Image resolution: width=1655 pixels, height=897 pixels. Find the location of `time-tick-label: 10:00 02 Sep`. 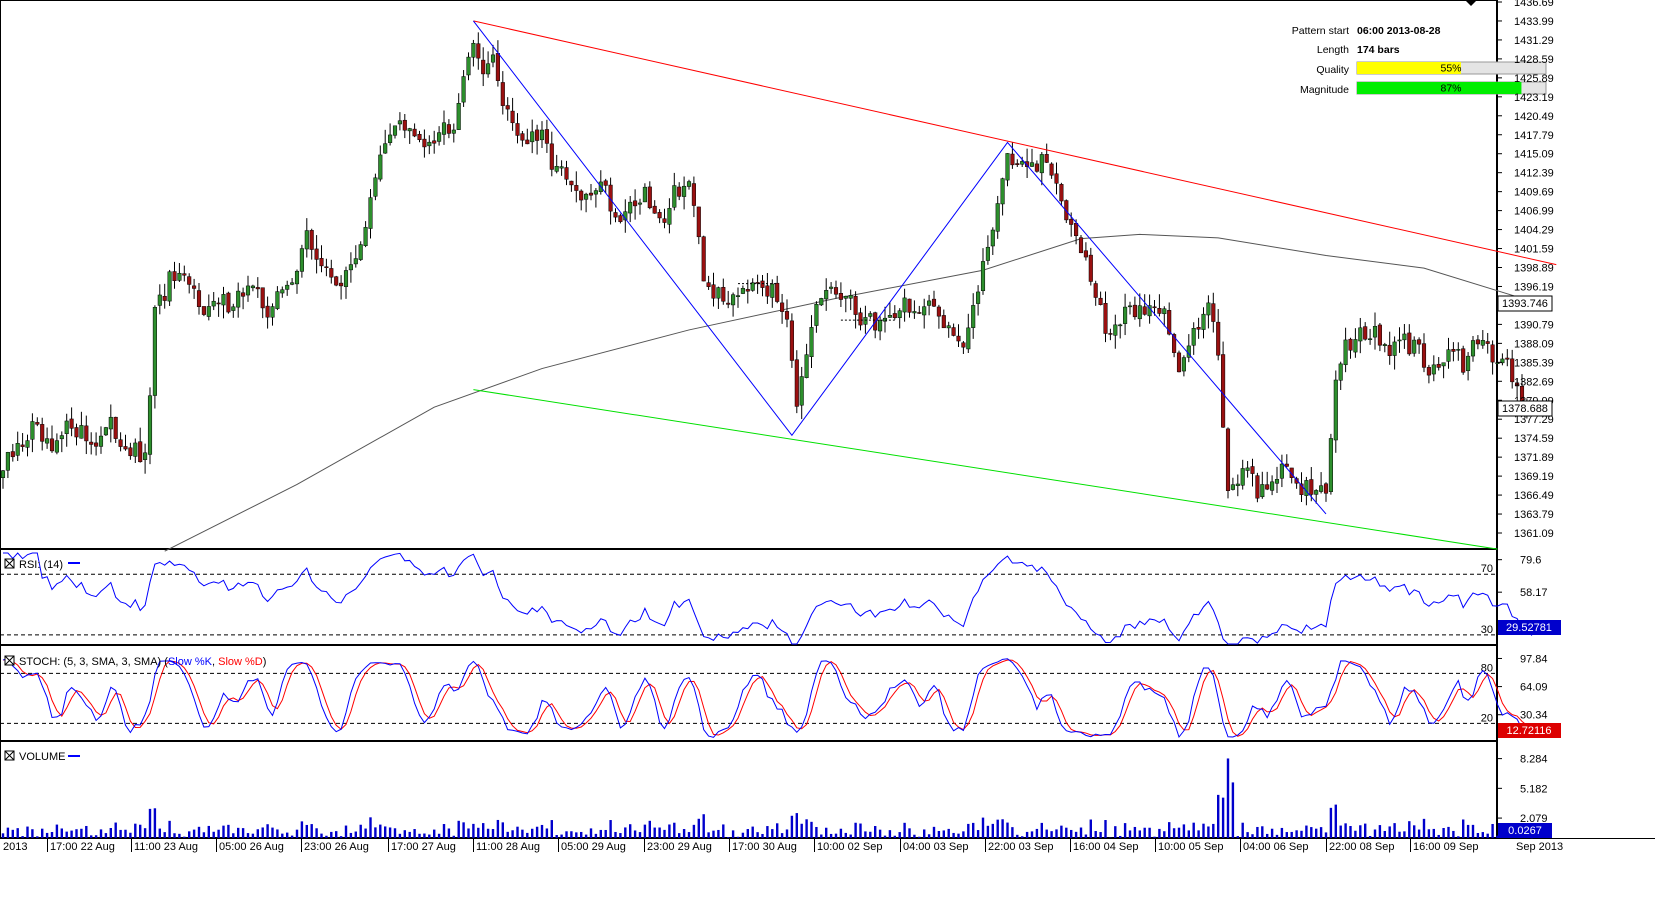

time-tick-label: 10:00 02 Sep is located at coordinates (849, 847).